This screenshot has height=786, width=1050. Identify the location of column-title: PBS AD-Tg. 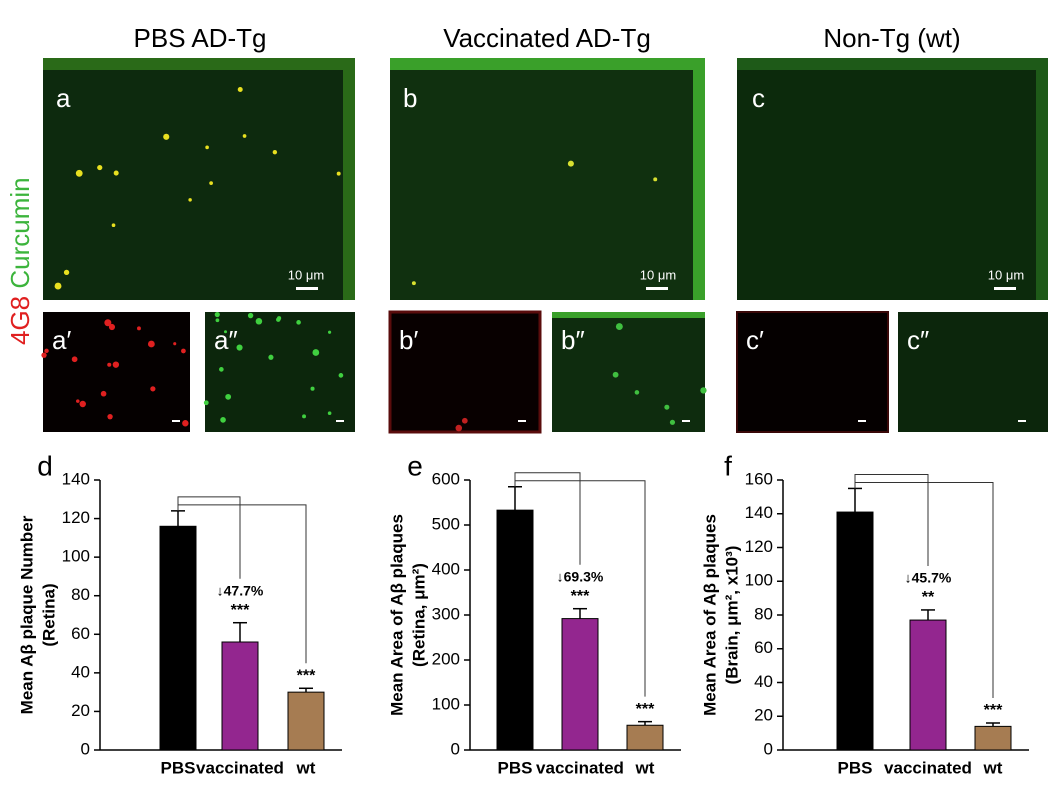
(200, 38).